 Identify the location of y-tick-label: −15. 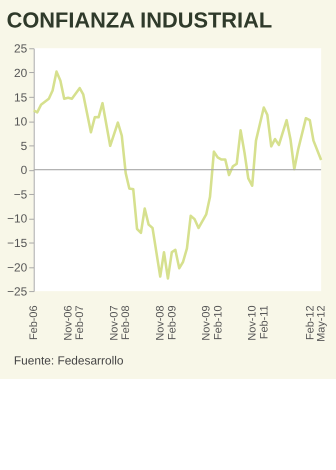
(17, 243).